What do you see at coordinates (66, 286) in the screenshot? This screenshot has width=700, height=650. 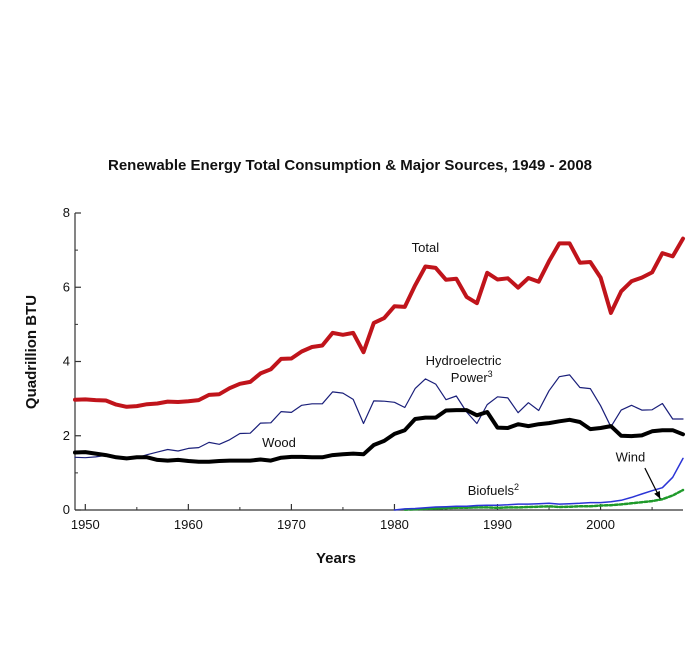 I see `y-tick-label: 6` at bounding box center [66, 286].